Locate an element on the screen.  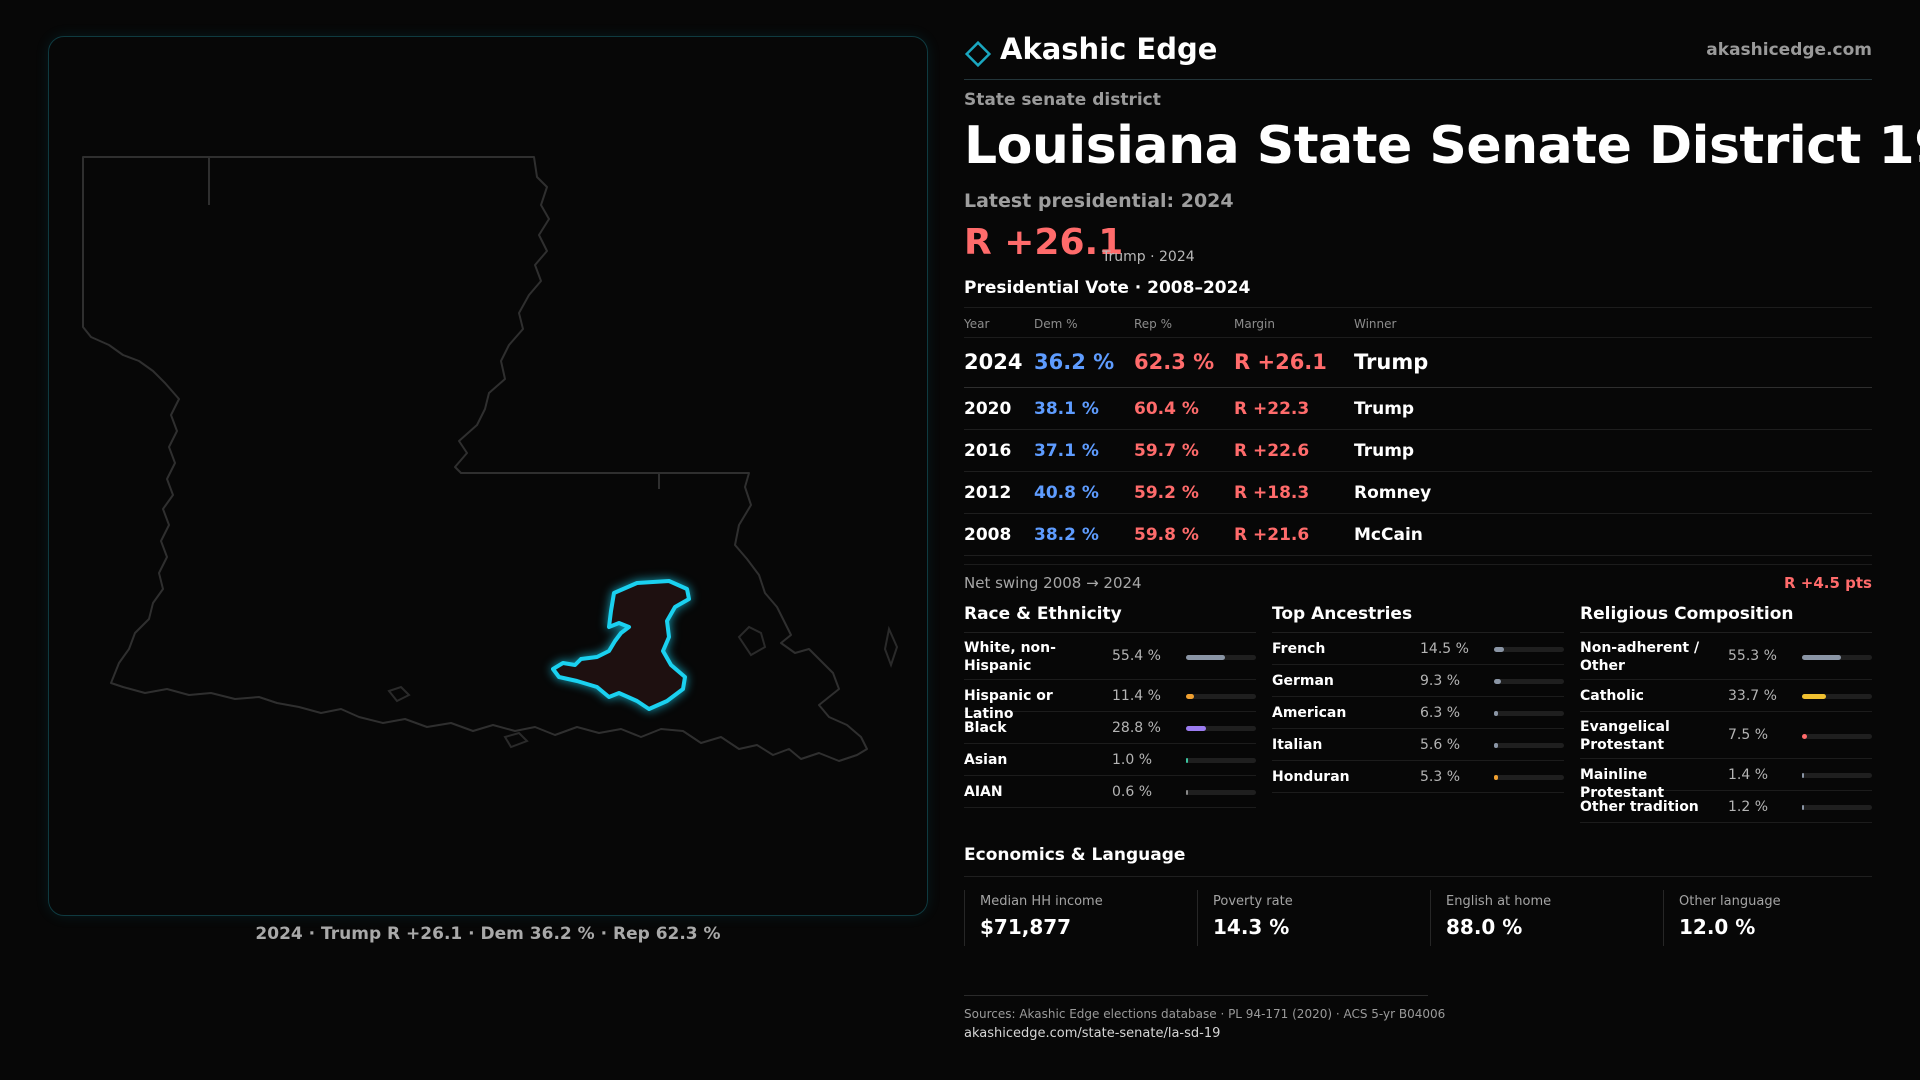
item-pct: 1.2 % is located at coordinates (1748, 807).